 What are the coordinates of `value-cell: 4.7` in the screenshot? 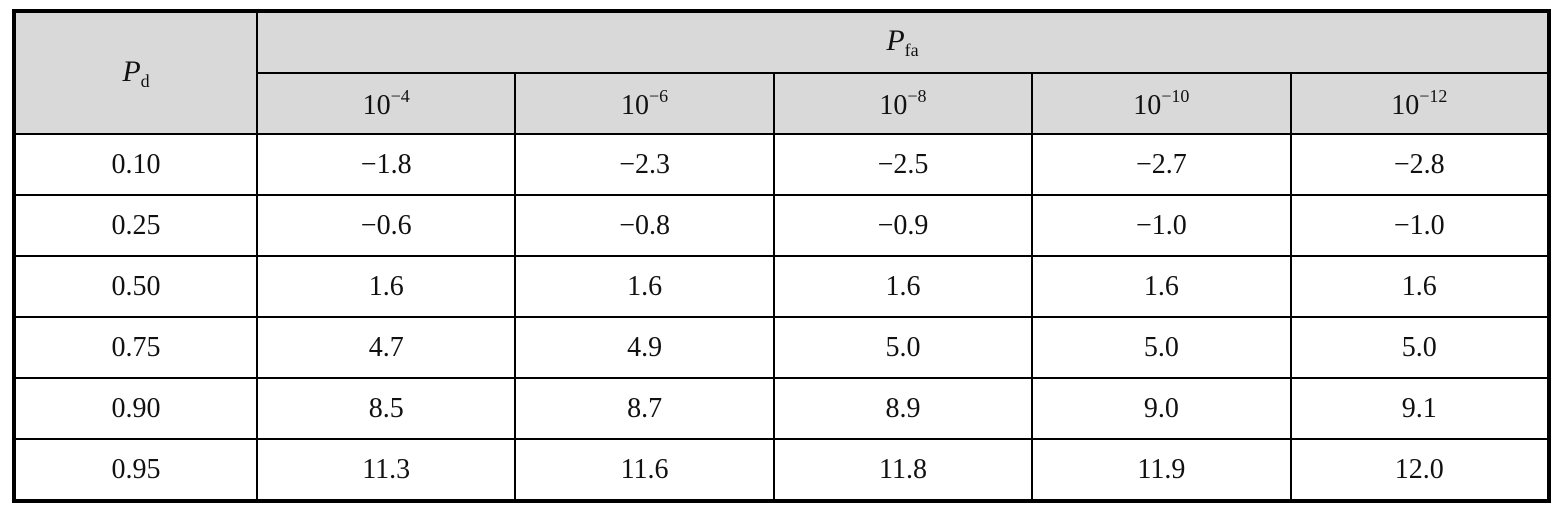 It's located at (386, 347).